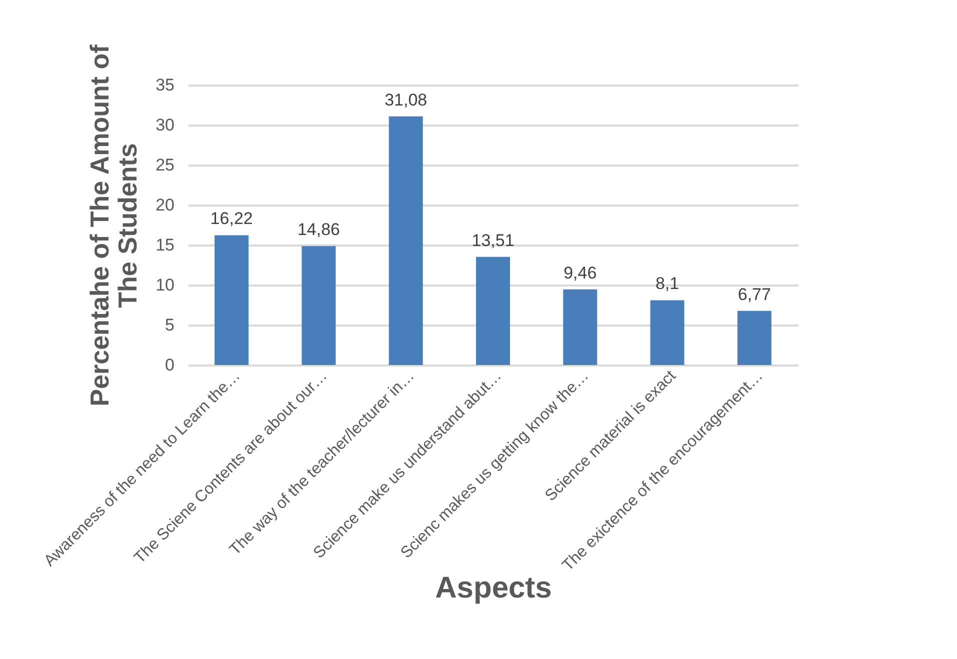 Image resolution: width=957 pixels, height=659 pixels. Describe the element at coordinates (165, 85) in the screenshot. I see `y-tick-label: 35` at that location.